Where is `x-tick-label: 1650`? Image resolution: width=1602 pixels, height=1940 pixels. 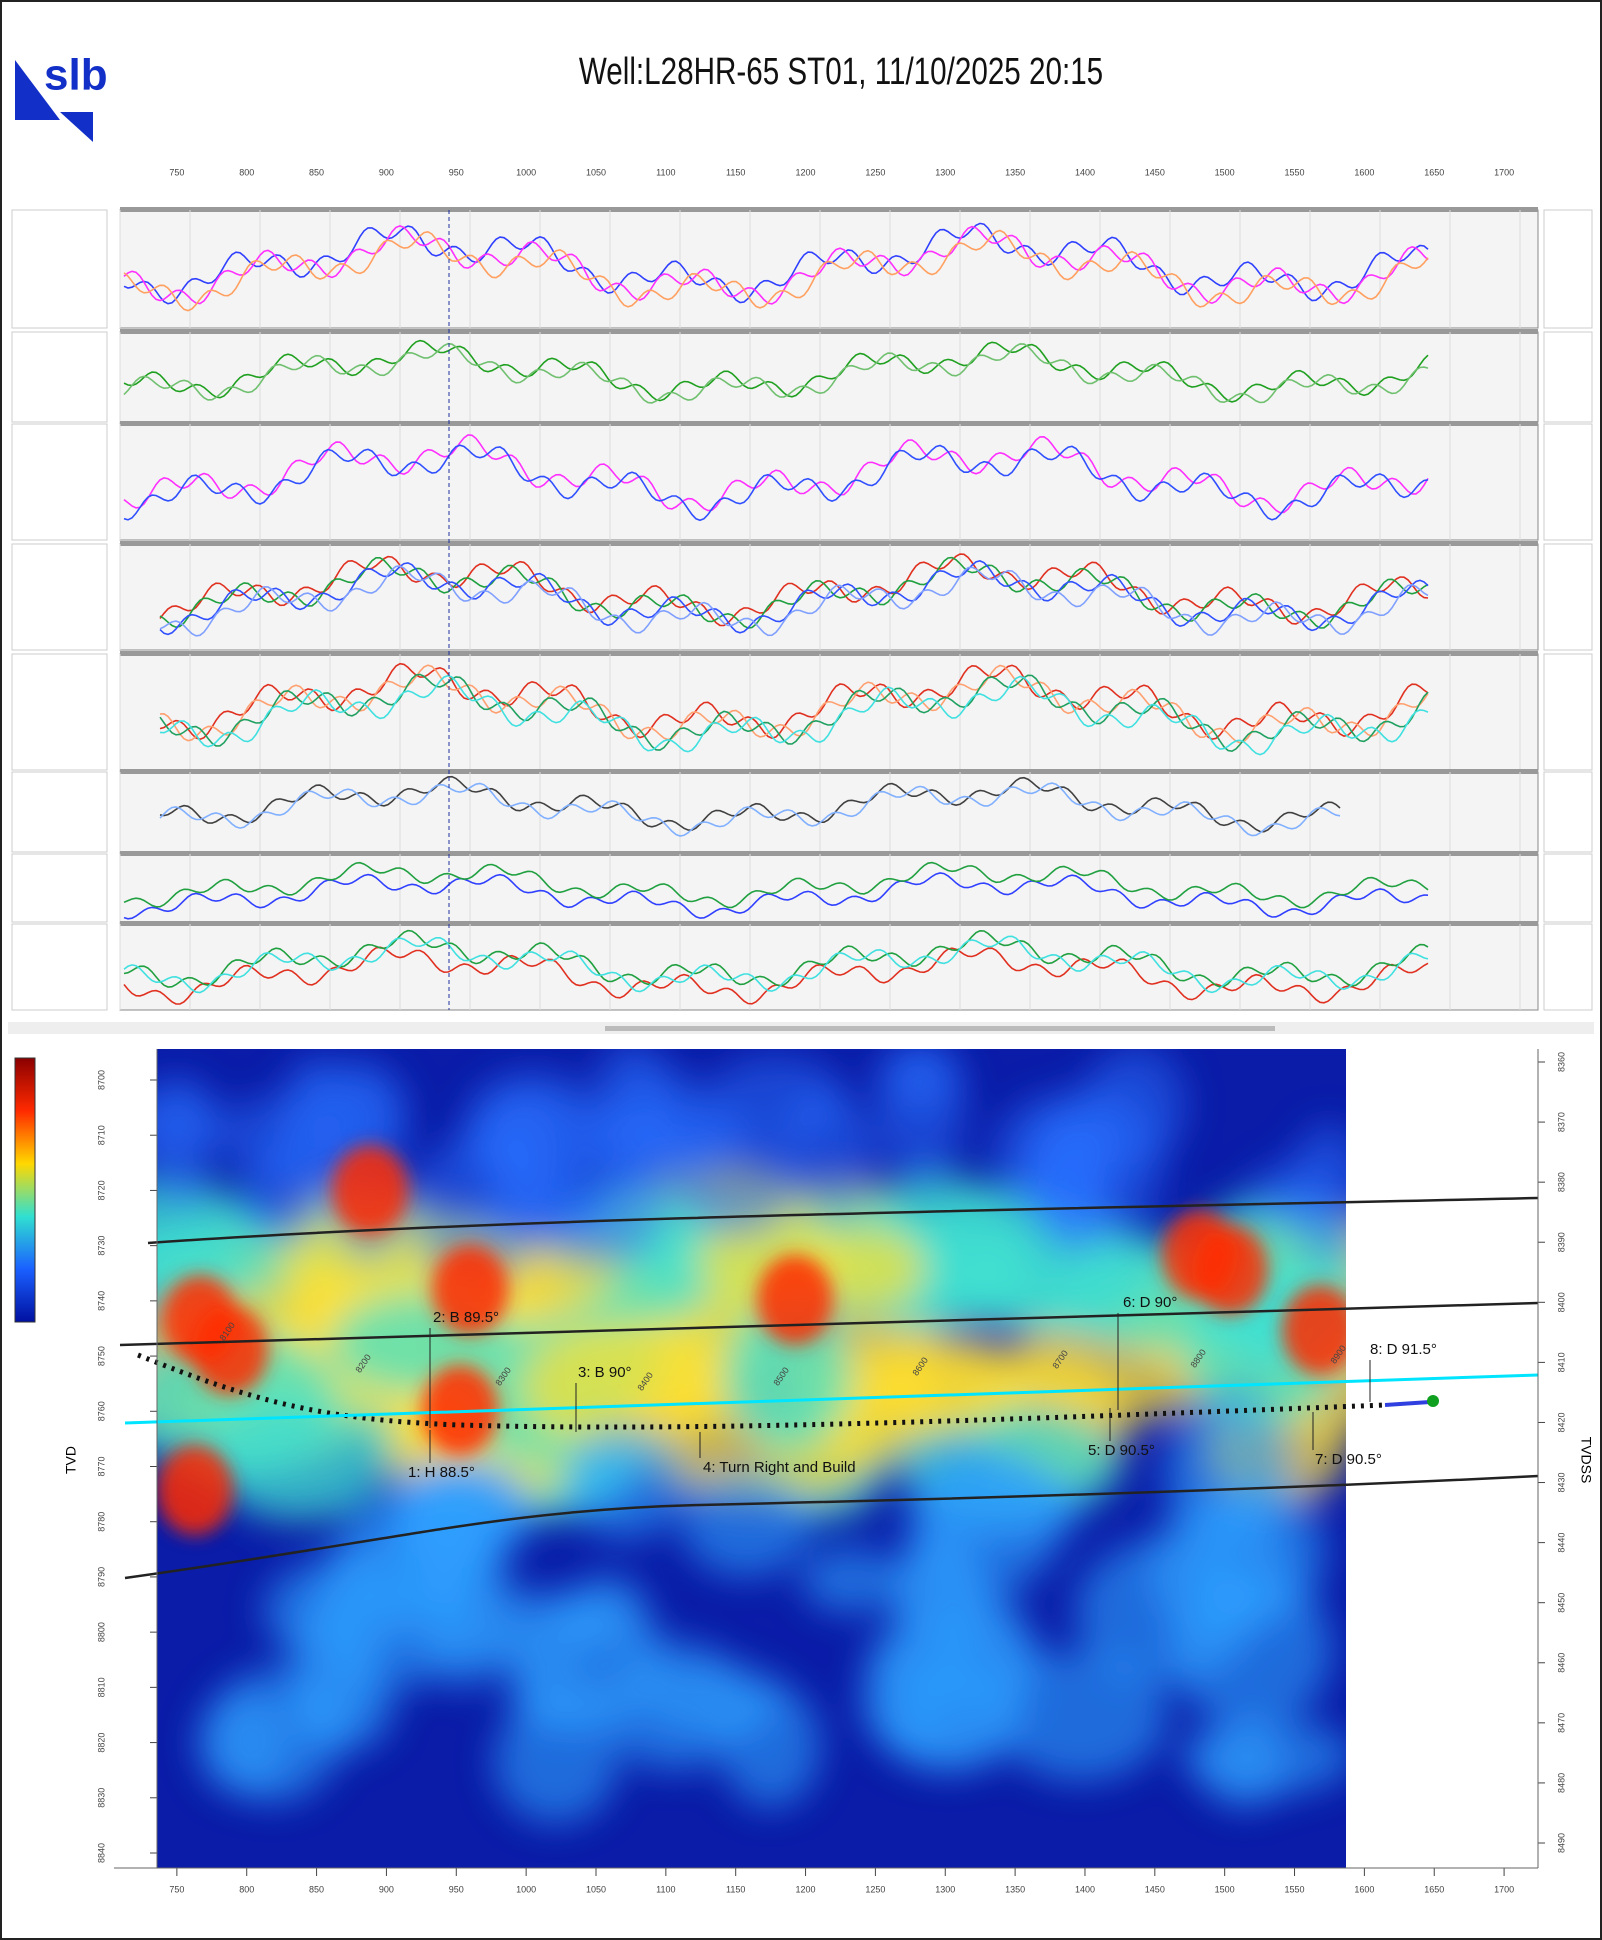 x-tick-label: 1650 is located at coordinates (1434, 1889).